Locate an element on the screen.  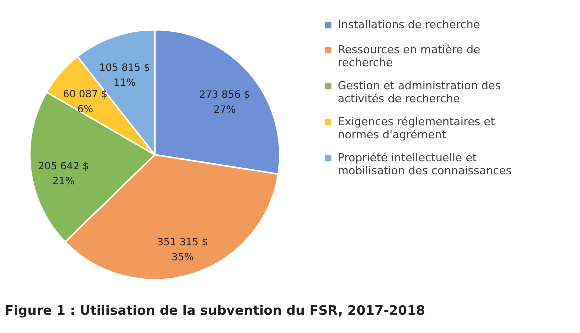
data-label: 273 856 $ 27% is located at coordinates (224, 103).